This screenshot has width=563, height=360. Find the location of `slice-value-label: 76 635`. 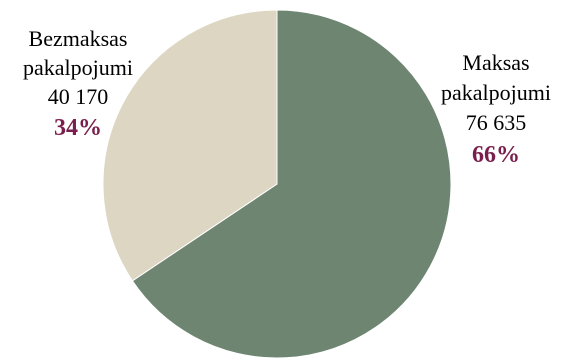

slice-value-label: 76 635 is located at coordinates (496, 122).